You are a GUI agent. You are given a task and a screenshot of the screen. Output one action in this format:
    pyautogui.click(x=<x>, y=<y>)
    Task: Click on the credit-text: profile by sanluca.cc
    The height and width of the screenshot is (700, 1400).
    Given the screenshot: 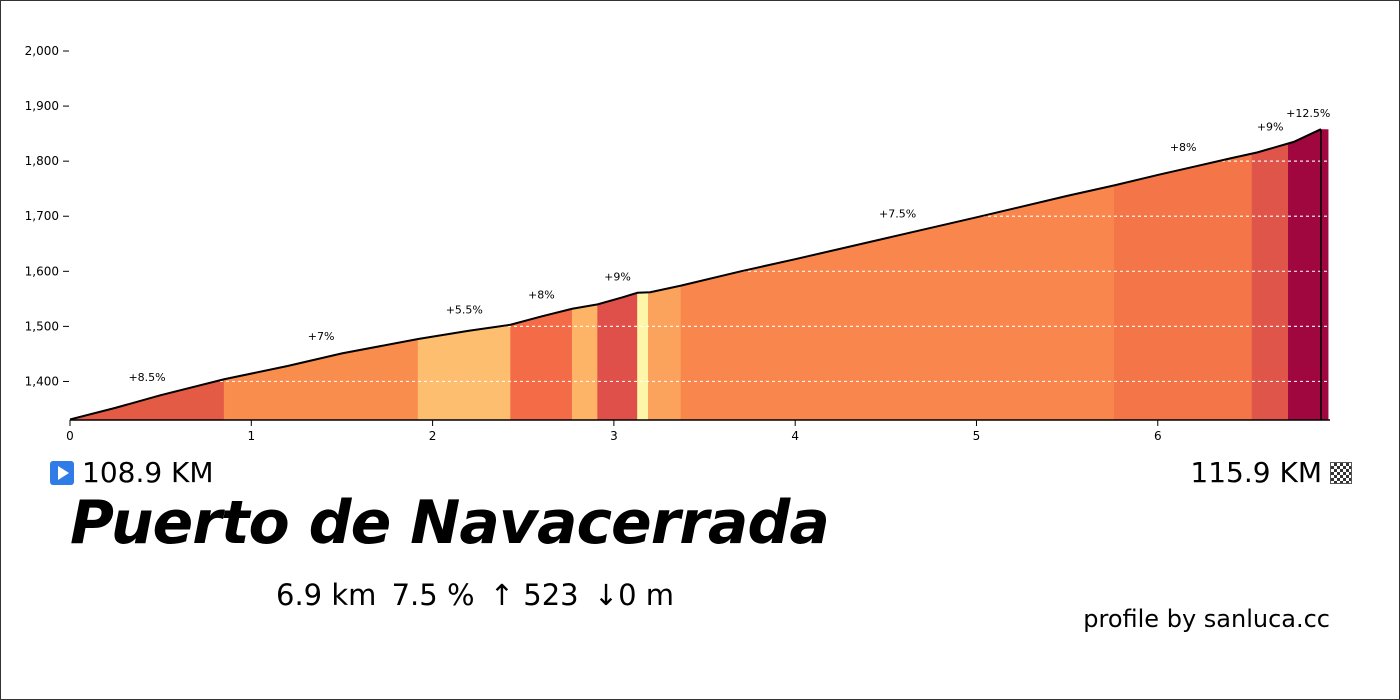 What is the action you would take?
    pyautogui.click(x=1206, y=619)
    